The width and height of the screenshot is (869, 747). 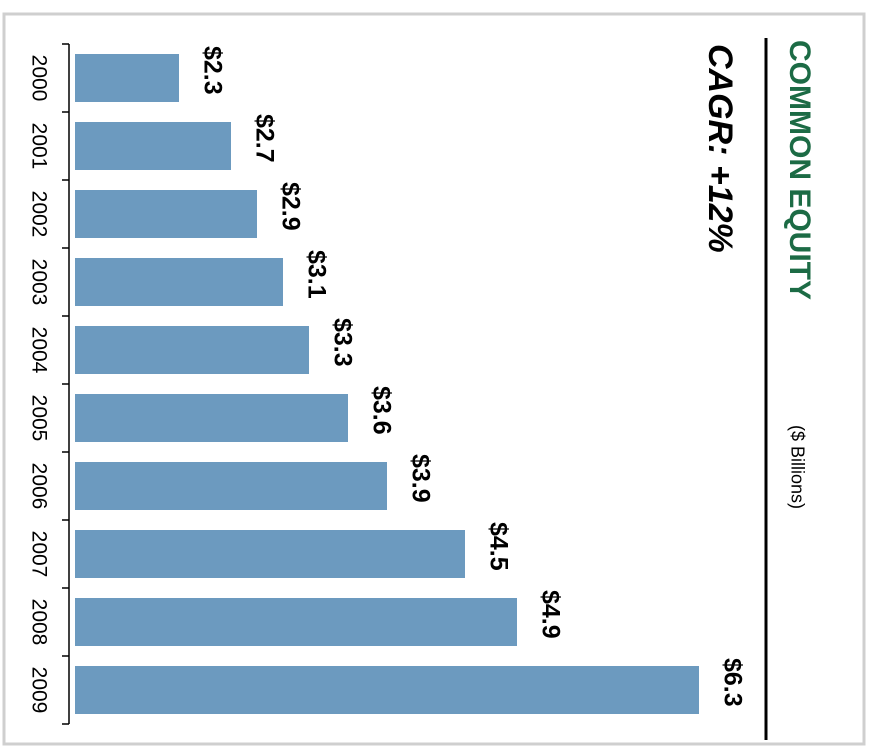 What do you see at coordinates (264, 138) in the screenshot?
I see `value-label: $2.7` at bounding box center [264, 138].